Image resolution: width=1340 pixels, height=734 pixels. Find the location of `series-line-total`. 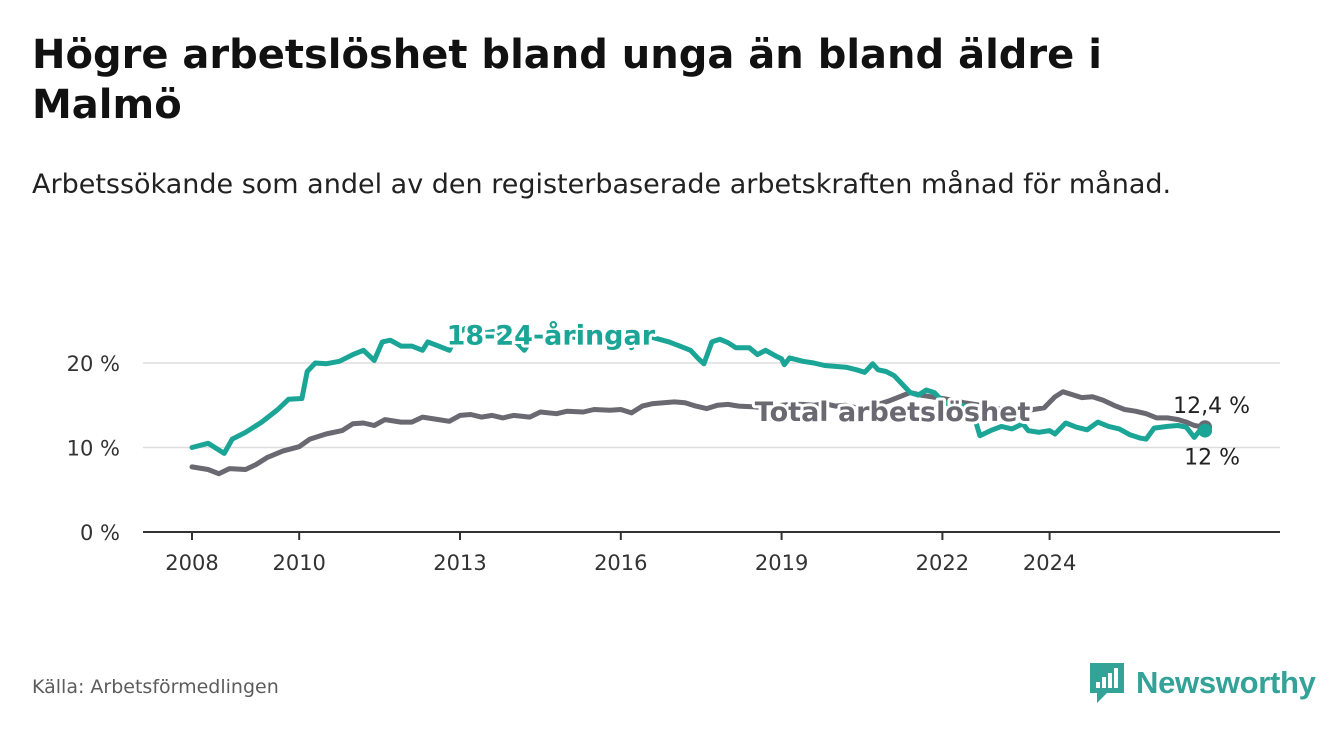

series-line-total is located at coordinates (698, 433).